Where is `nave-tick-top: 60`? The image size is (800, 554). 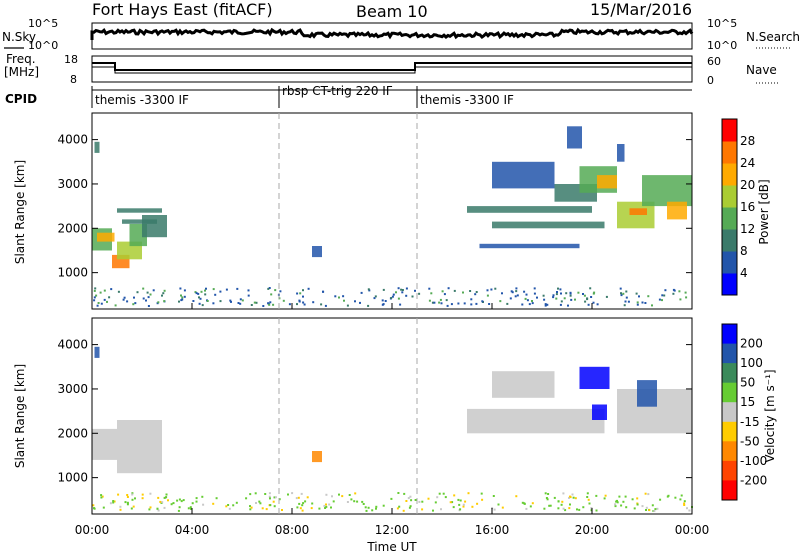
nave-tick-top: 60 is located at coordinates (714, 61).